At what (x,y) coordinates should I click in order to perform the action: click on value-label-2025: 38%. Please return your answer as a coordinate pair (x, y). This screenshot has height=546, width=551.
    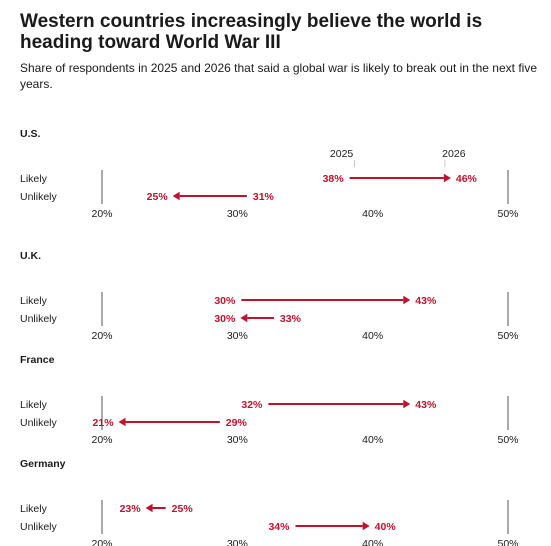
    Looking at the image, I should click on (334, 179).